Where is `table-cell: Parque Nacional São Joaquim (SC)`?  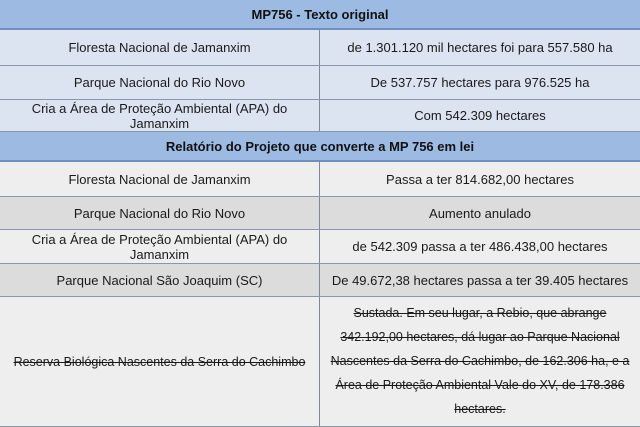 table-cell: Parque Nacional São Joaquim (SC) is located at coordinates (160, 280).